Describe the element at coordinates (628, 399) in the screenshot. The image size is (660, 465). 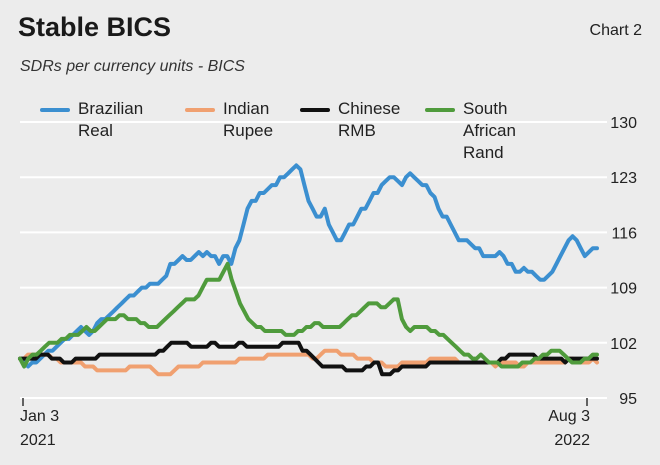
I see `y-tick-label-95: 95` at that location.